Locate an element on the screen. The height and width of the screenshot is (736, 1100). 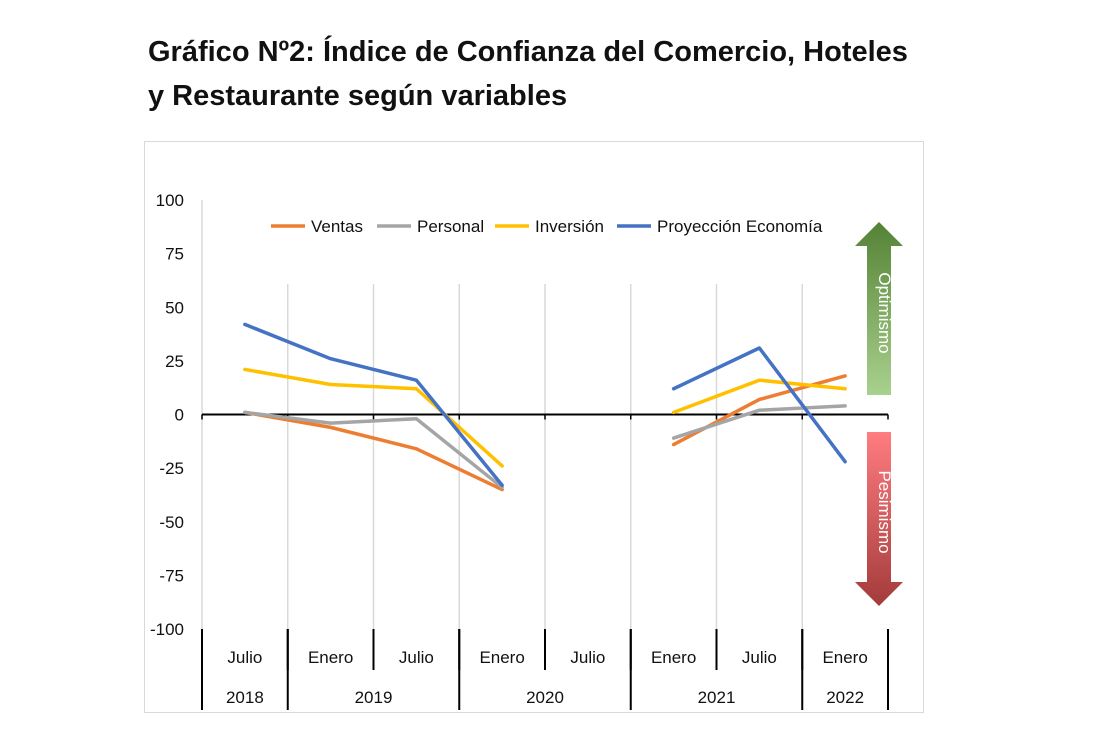
legend-label: Ventas is located at coordinates (337, 226).